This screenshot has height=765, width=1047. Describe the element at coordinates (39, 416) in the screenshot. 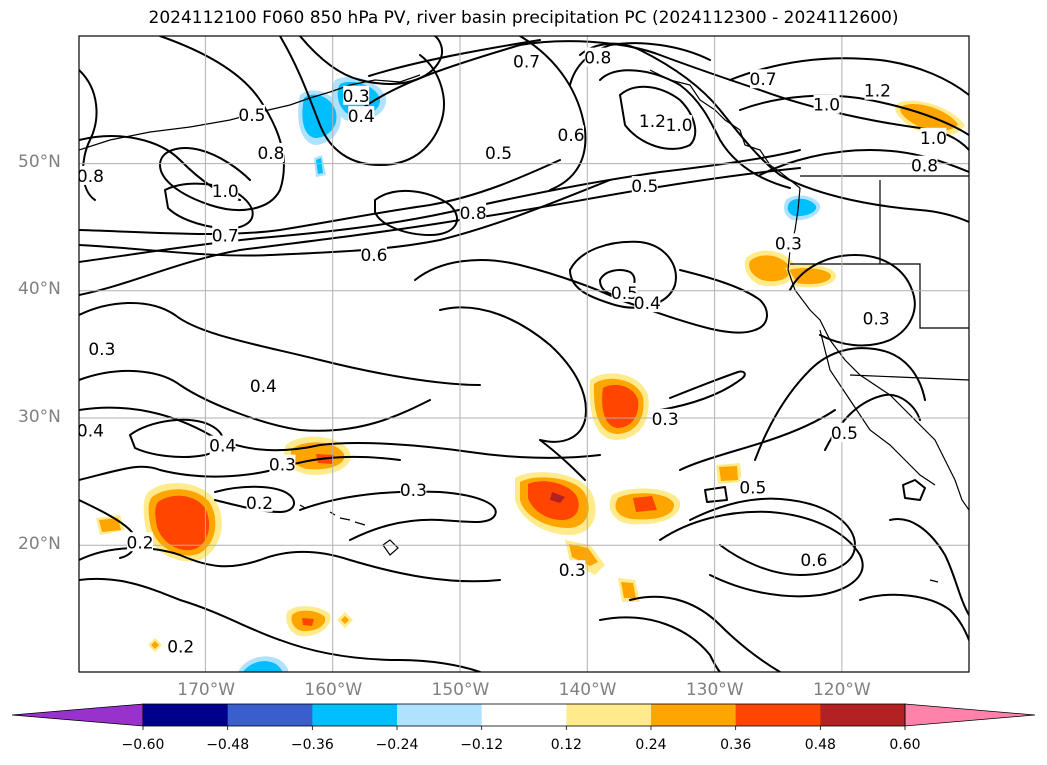

I see `lat-tick-label: 30°N` at that location.